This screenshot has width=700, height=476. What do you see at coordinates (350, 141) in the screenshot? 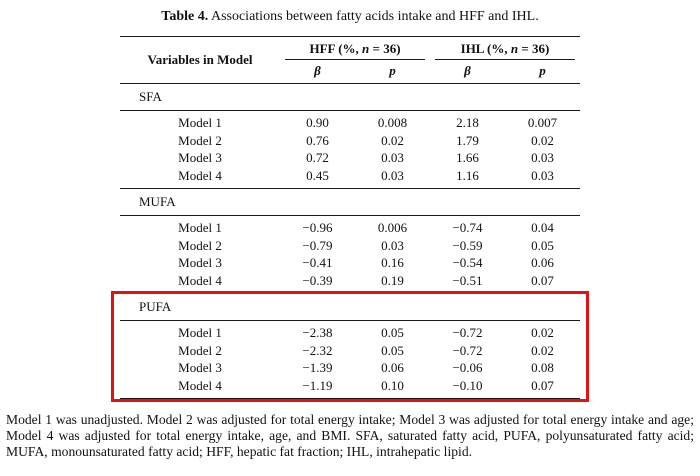
I see `table-row: Model 2 0.76 0.02 1.79 0.02` at bounding box center [350, 141].